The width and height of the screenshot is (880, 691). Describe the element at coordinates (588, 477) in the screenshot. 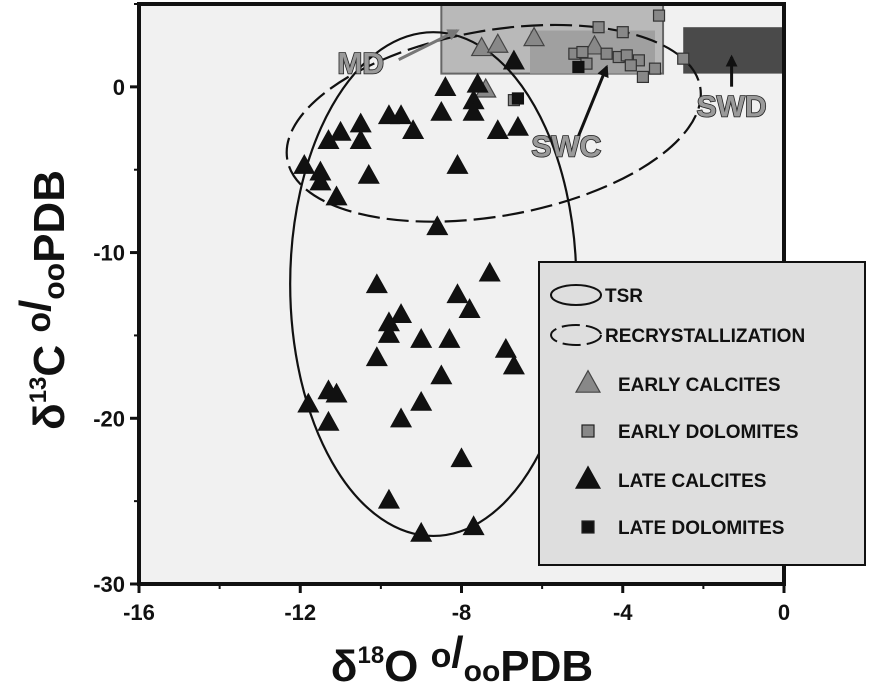

I see `legend-symbol-late-calcites` at that location.